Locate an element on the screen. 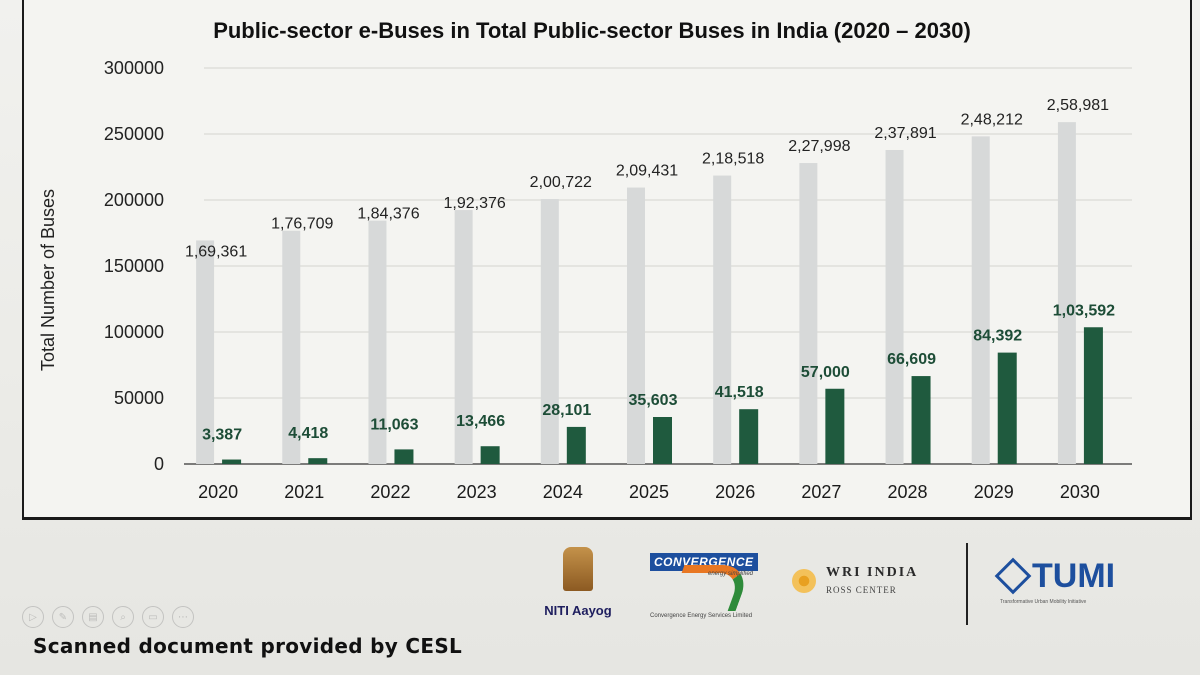  viewer-toolbar: ▷ ✎ ▤ ⌕ ▭ ⋯ is located at coordinates (108, 619).